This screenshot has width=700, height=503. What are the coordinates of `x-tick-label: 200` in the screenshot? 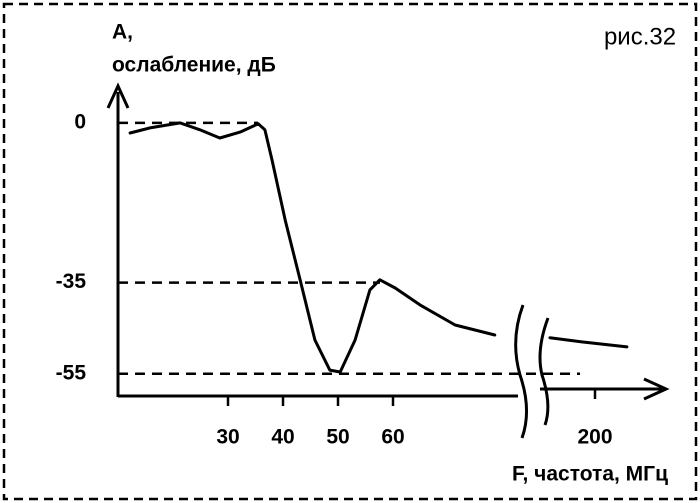 It's located at (594, 437).